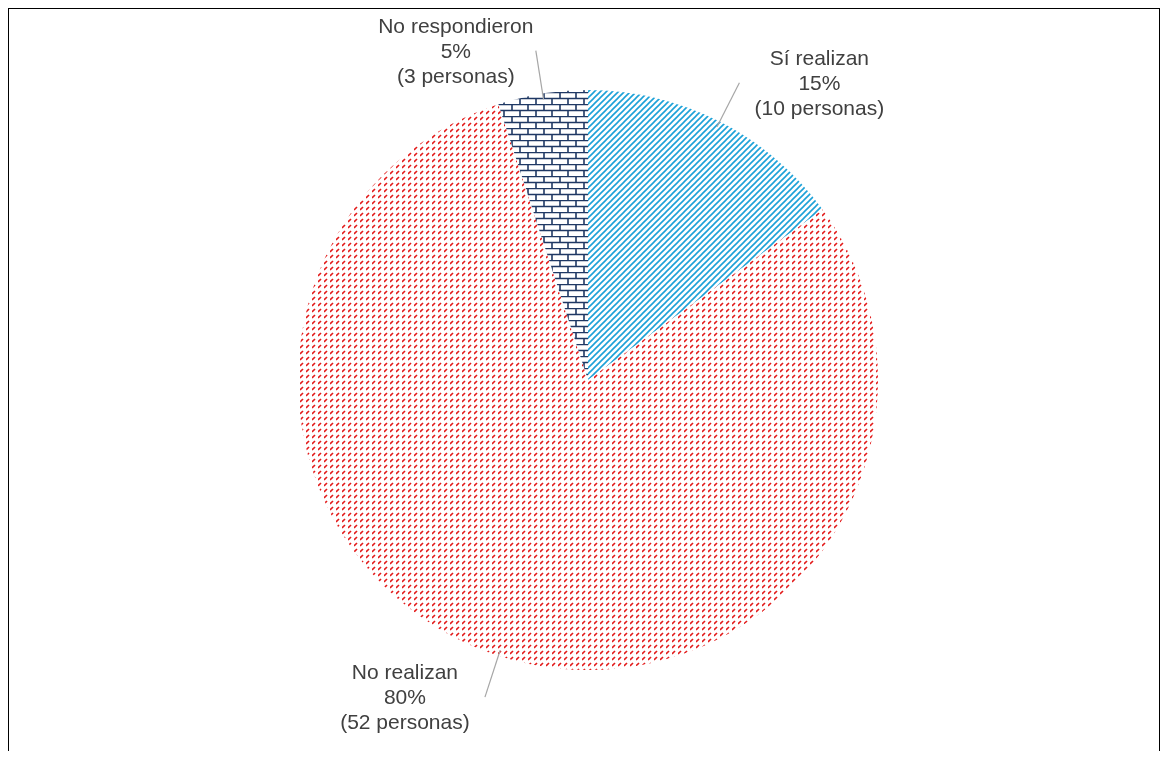 The image size is (1168, 759). What do you see at coordinates (819, 107) in the screenshot?
I see `text: (10 personas)` at bounding box center [819, 107].